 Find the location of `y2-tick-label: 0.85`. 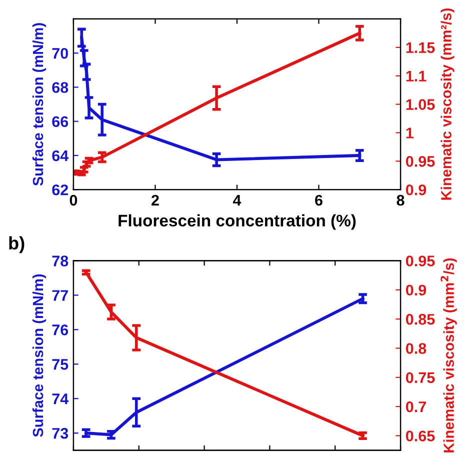

y2-tick-label: 0.85 is located at coordinates (420, 319).